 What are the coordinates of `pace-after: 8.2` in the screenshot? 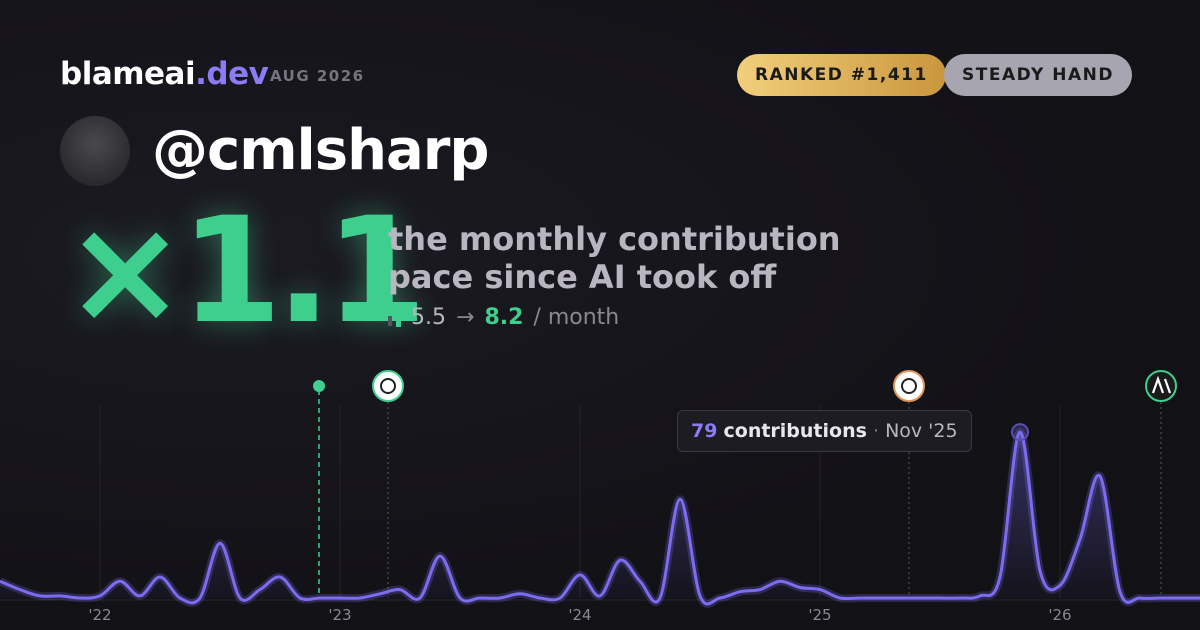 It's located at (504, 317).